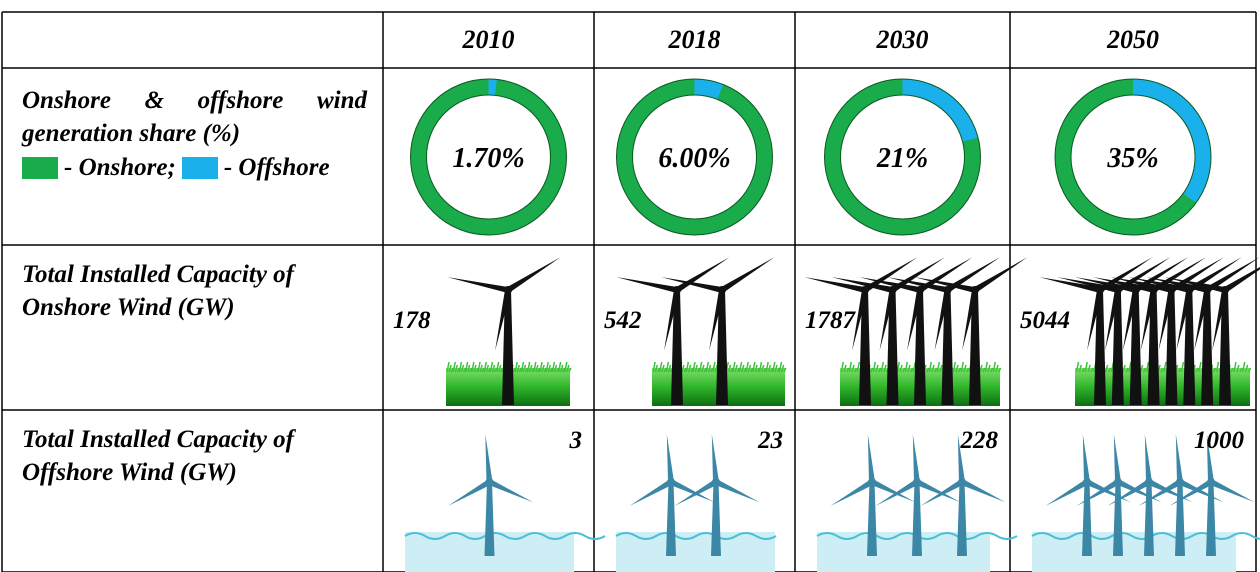  I want to click on offshore-turbines, so click(917, 503).